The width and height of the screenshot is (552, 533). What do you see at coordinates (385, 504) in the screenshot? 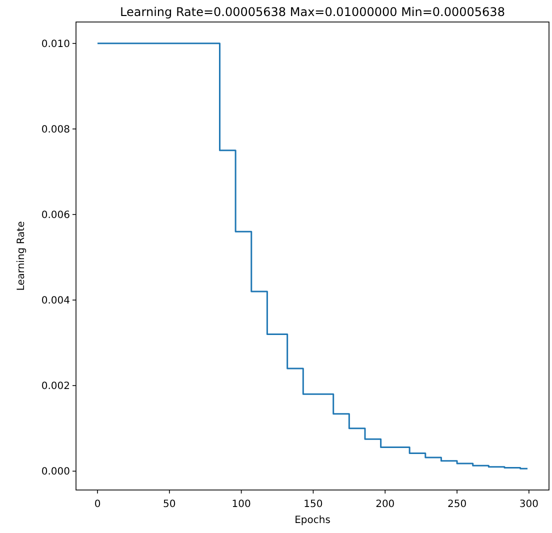
I see `x-tick-label: 200` at bounding box center [385, 504].